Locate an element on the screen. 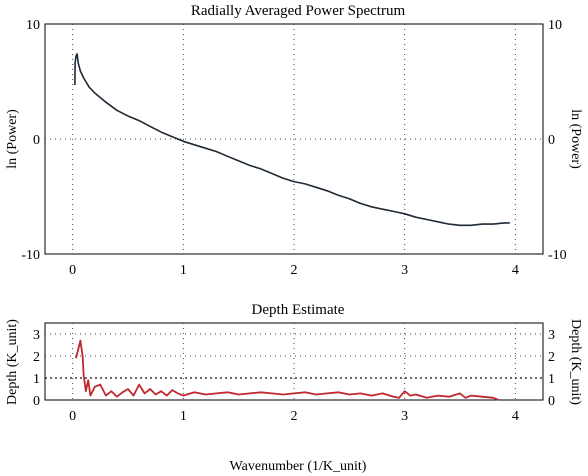 This screenshot has height=476, width=588. power-spectrum-y-tick-label-left-0: 10 is located at coordinates (33, 25).